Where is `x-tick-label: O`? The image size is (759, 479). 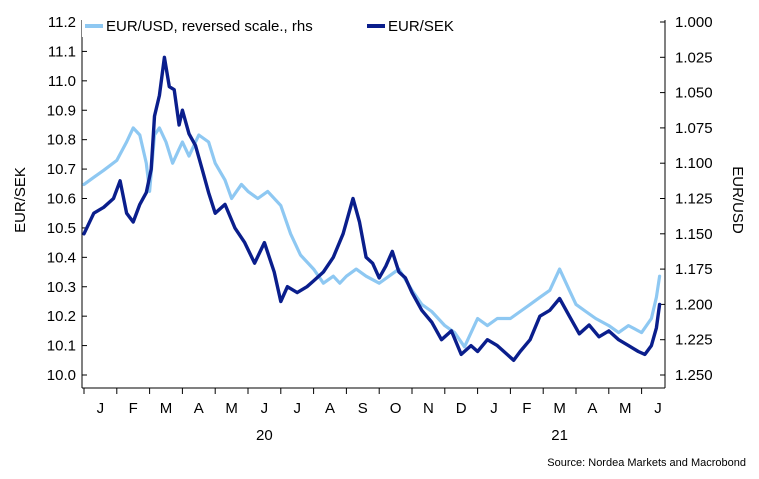
x-tick-label: O is located at coordinates (396, 408).